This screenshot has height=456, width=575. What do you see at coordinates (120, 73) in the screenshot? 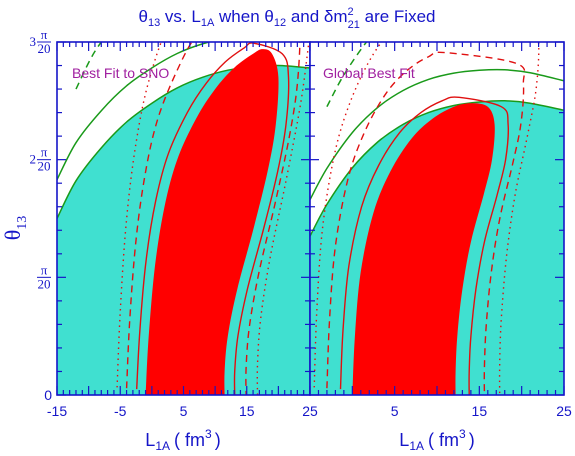
I see `panel-label-left: Best Fit to SNO` at bounding box center [120, 73].